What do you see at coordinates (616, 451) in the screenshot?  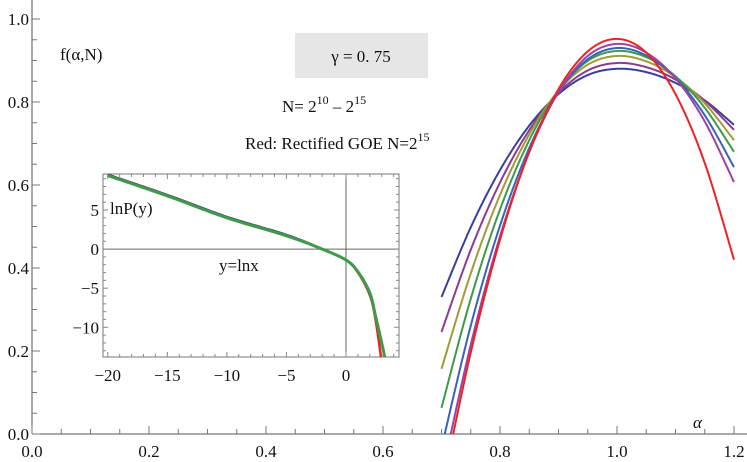 I see `x-tick-label: 1.0` at bounding box center [616, 451].